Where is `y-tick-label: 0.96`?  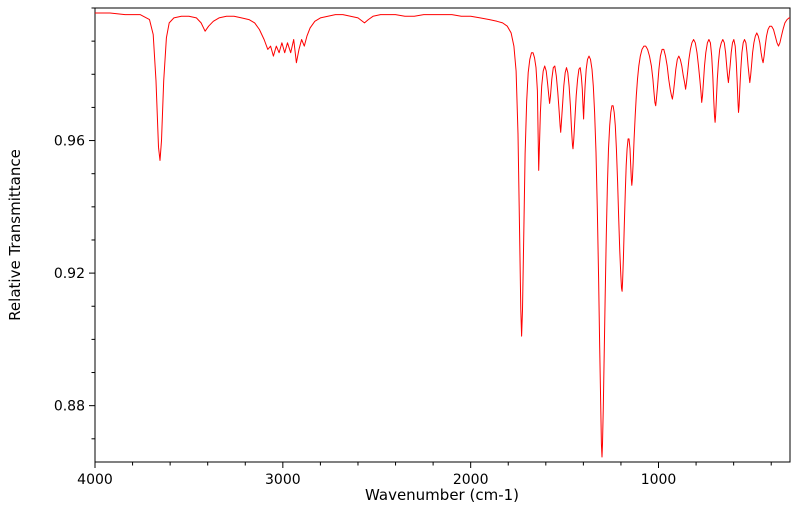 y-tick-label: 0.96 is located at coordinates (69, 142).